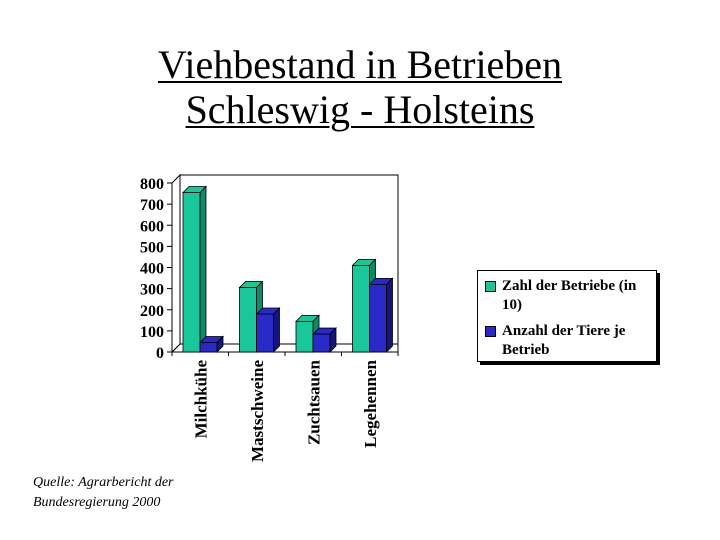 The height and width of the screenshot is (540, 720). Describe the element at coordinates (152, 311) in the screenshot. I see `y-tick-label: 200` at that location.